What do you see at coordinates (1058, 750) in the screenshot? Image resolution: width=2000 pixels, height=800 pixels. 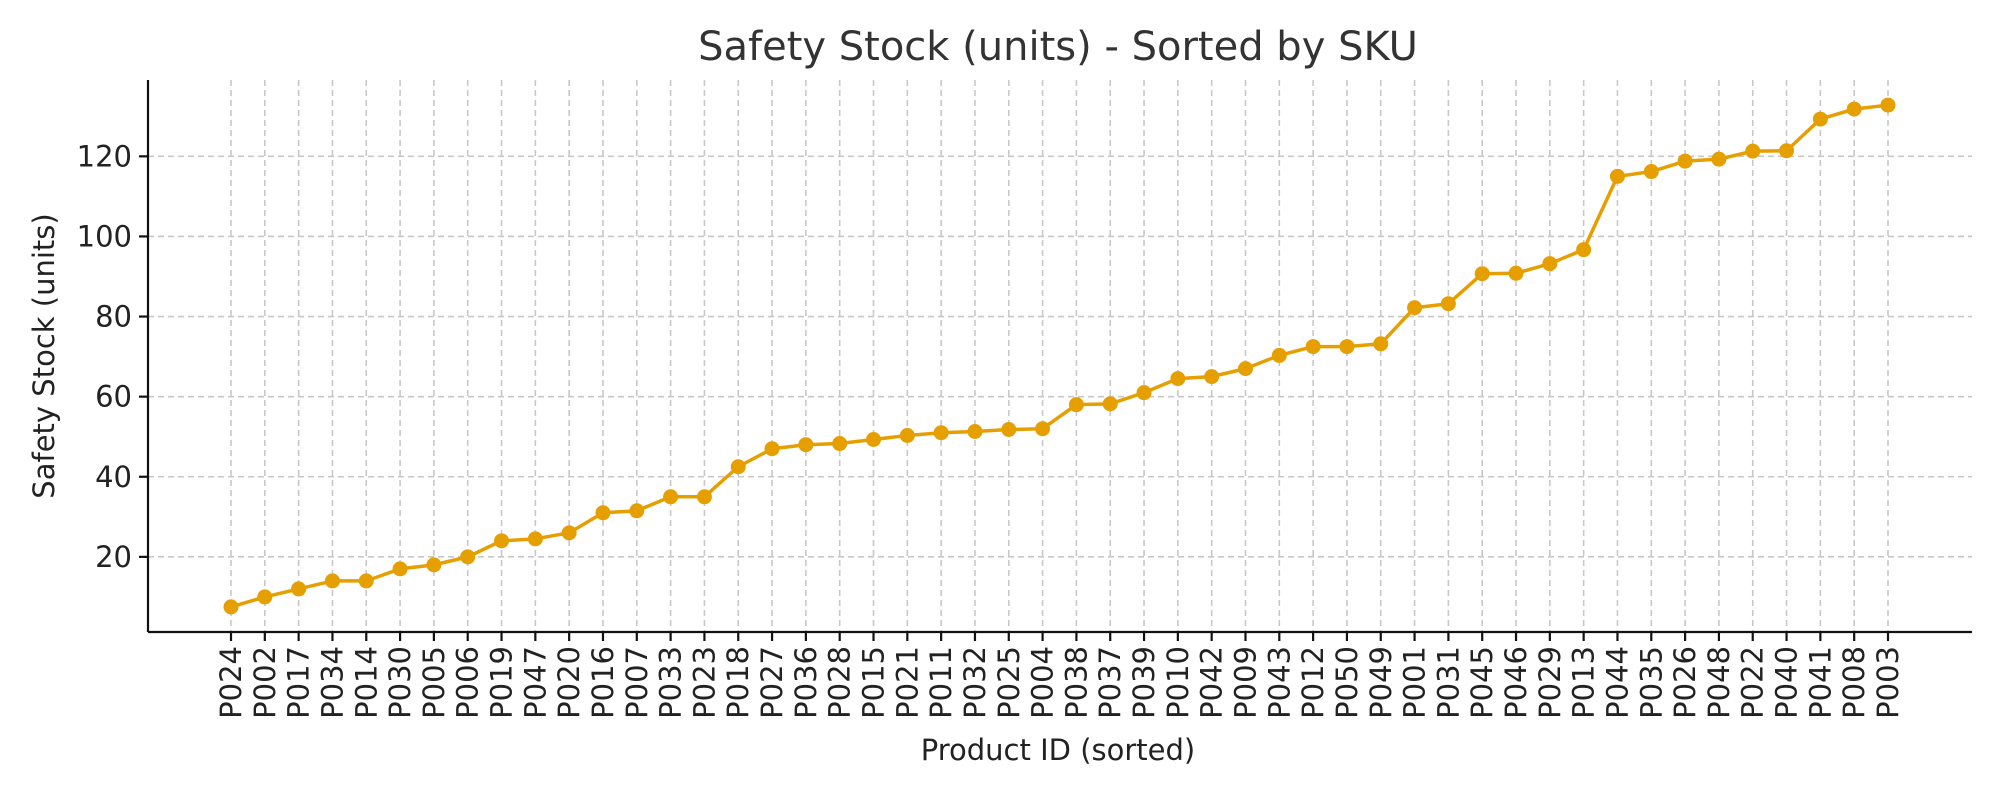 I see `x-axis-label: Product ID (sorted)` at bounding box center [1058, 750].